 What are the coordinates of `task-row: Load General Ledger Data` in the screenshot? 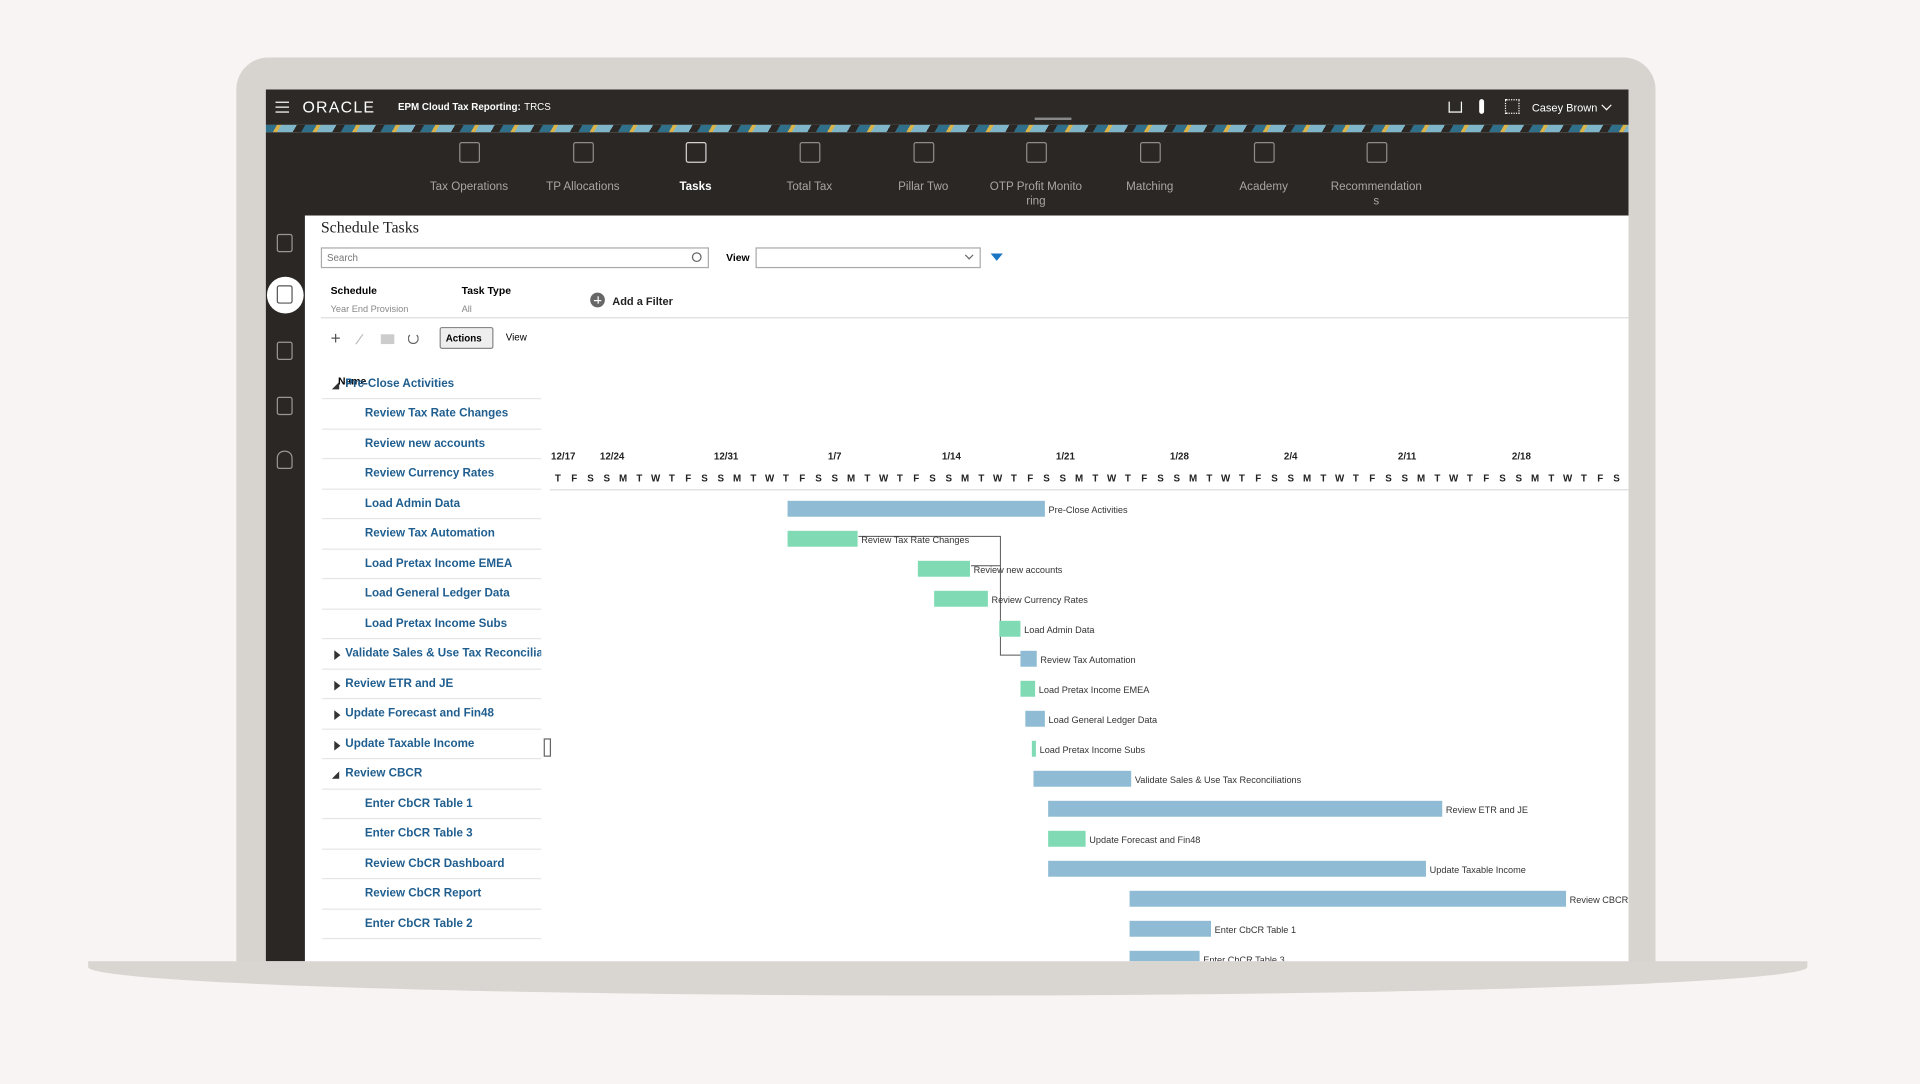 It's located at (432, 594).